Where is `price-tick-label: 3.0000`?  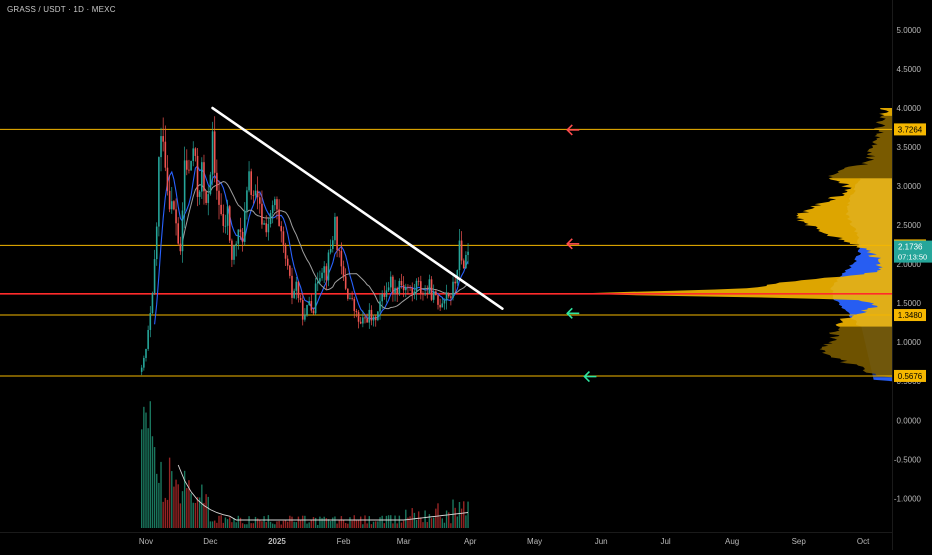 price-tick-label: 3.0000 is located at coordinates (909, 186).